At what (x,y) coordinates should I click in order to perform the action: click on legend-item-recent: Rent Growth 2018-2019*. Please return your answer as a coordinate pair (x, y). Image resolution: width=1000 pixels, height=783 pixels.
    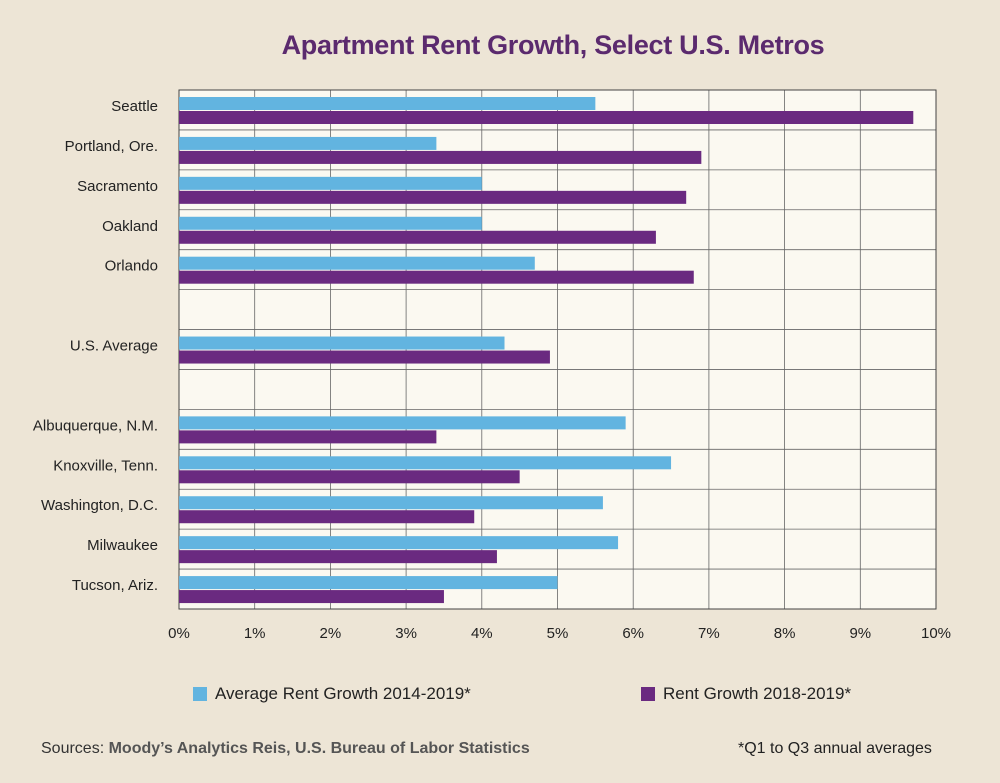
    Looking at the image, I should click on (746, 694).